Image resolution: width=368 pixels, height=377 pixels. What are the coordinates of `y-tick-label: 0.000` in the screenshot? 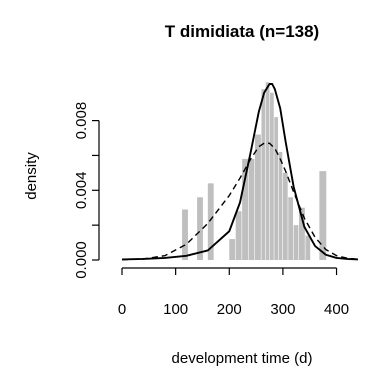 It's located at (81, 260).